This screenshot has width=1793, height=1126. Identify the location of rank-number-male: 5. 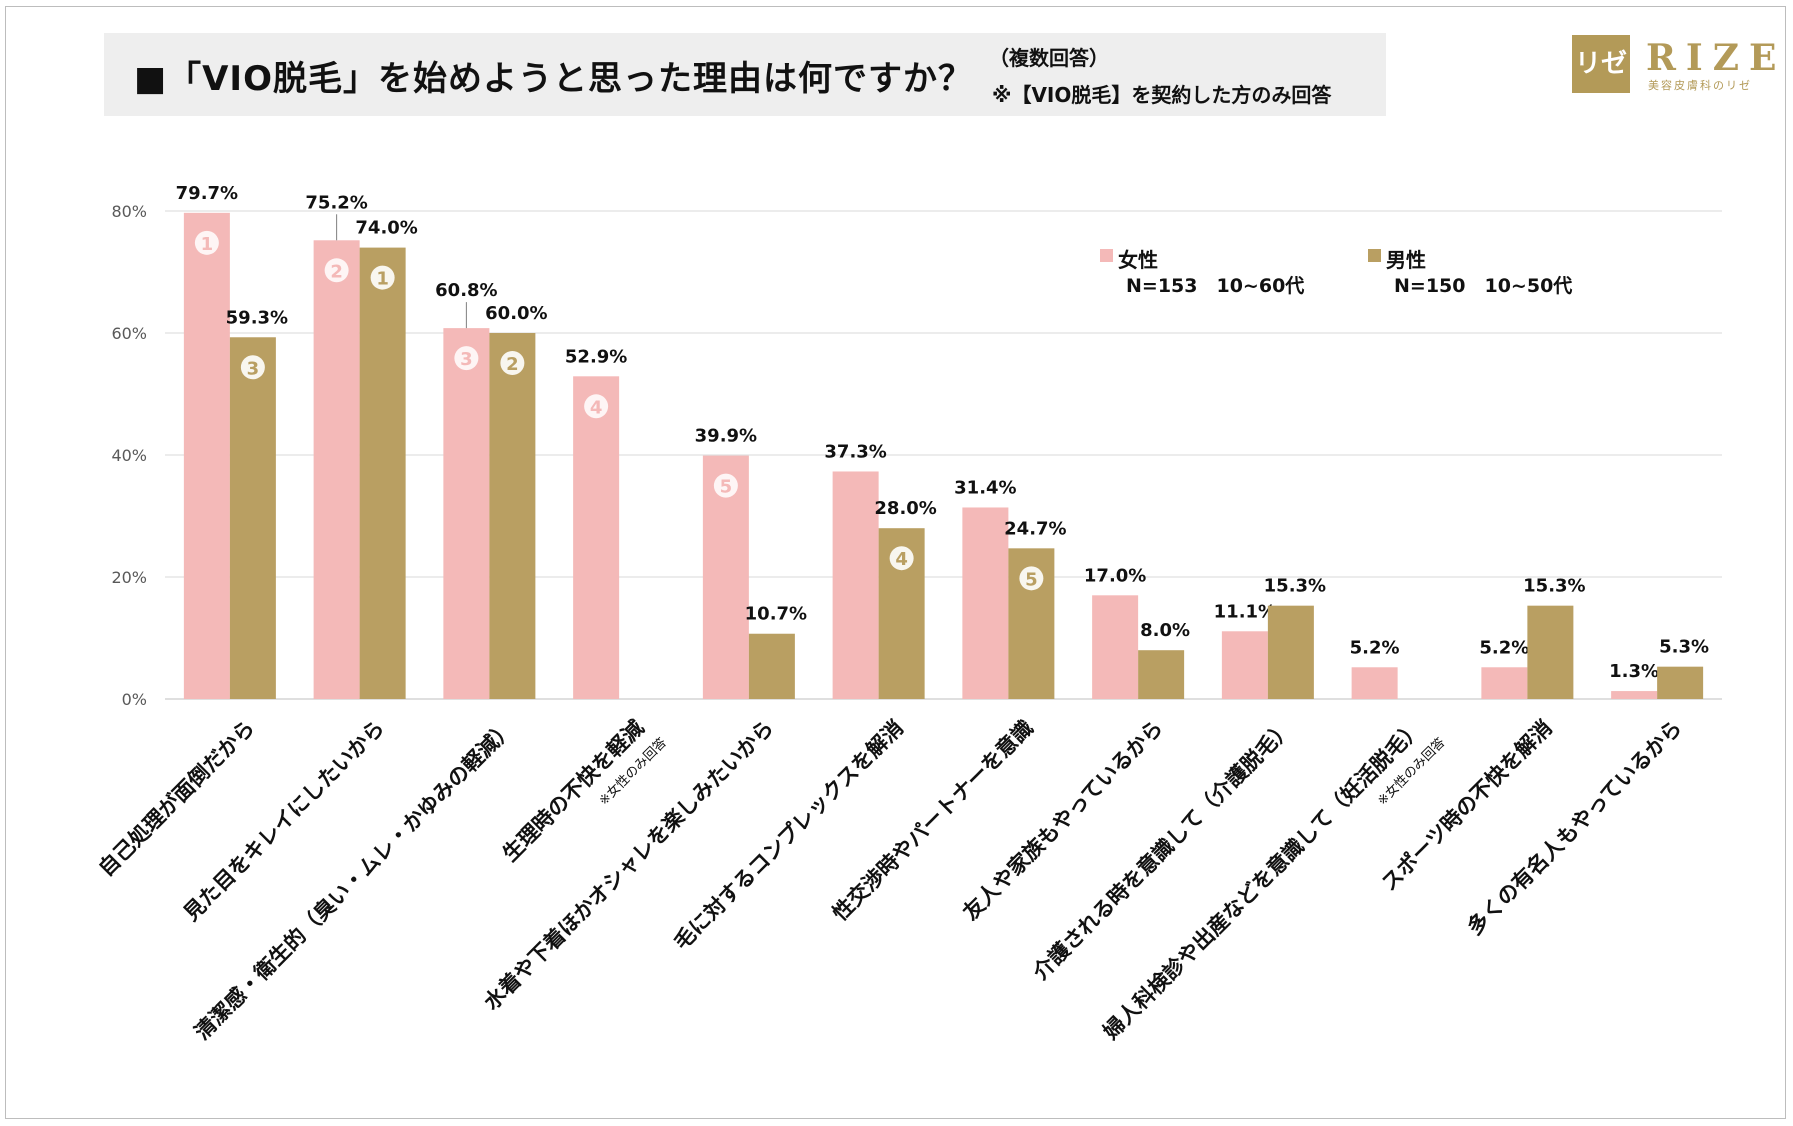
(1031, 579).